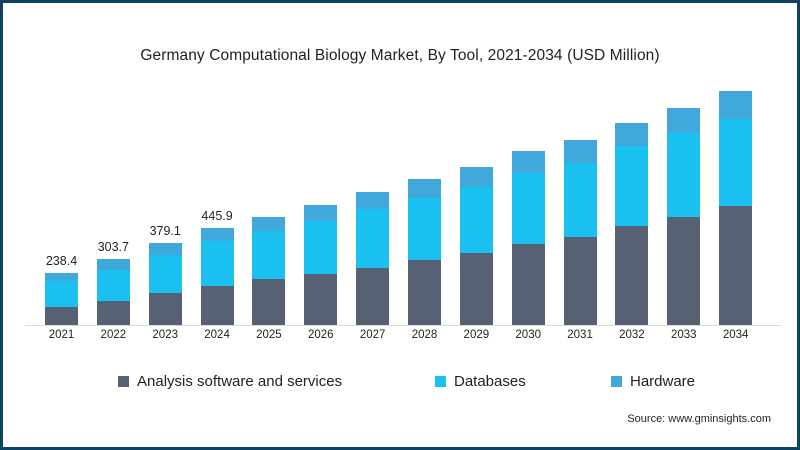  Describe the element at coordinates (424, 335) in the screenshot. I see `x-axis-label: 2028` at that location.